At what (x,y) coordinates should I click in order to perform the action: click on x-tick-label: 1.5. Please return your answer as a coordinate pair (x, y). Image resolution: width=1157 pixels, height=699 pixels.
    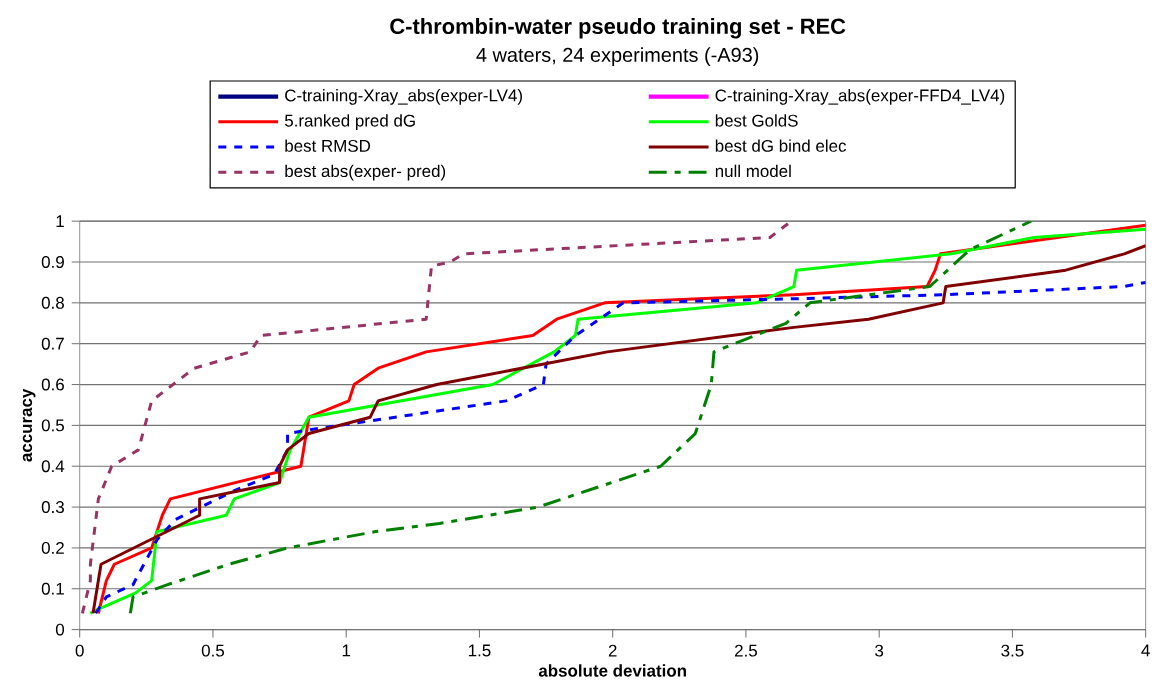
    Looking at the image, I should click on (479, 650).